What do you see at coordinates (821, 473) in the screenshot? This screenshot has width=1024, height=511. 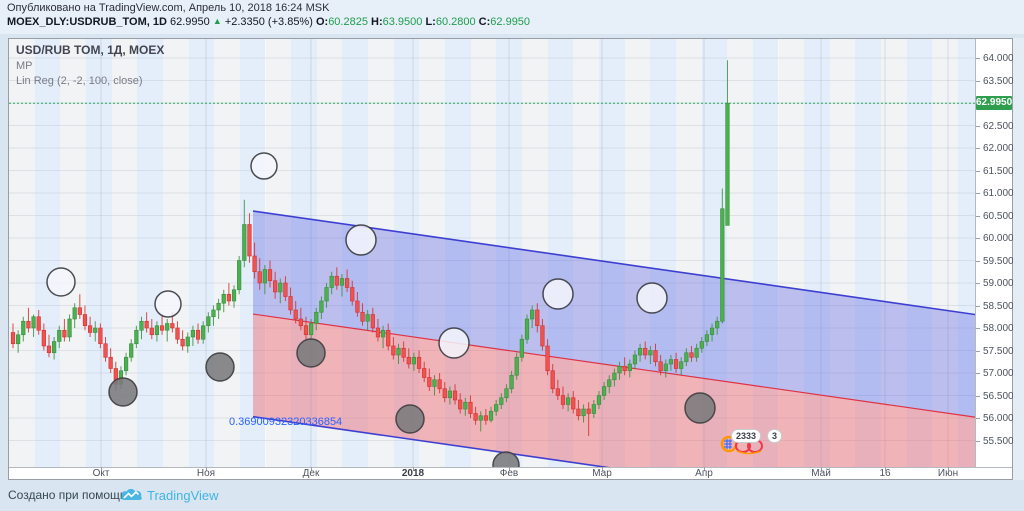 I see `time-tick-label: Май` at bounding box center [821, 473].